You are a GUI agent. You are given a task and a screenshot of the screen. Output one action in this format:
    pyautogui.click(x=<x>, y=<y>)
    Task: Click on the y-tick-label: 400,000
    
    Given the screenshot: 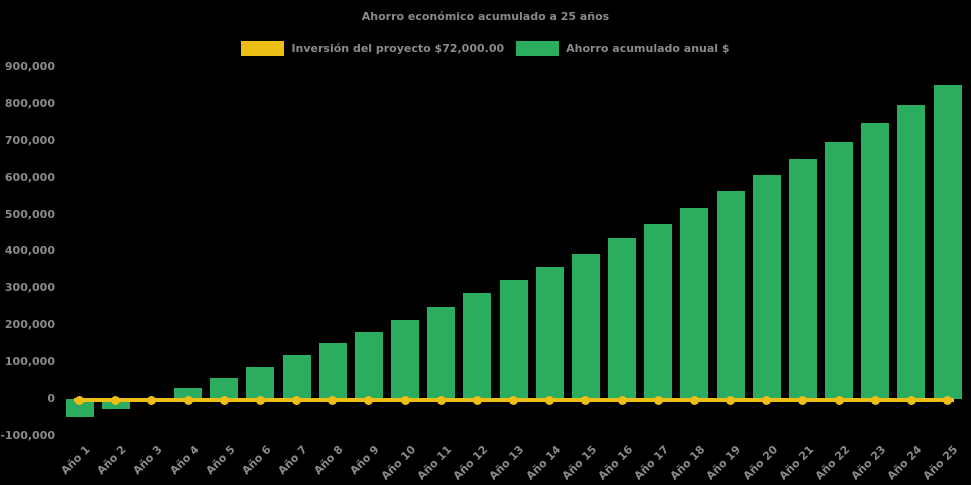 What is the action you would take?
    pyautogui.click(x=29, y=251)
    